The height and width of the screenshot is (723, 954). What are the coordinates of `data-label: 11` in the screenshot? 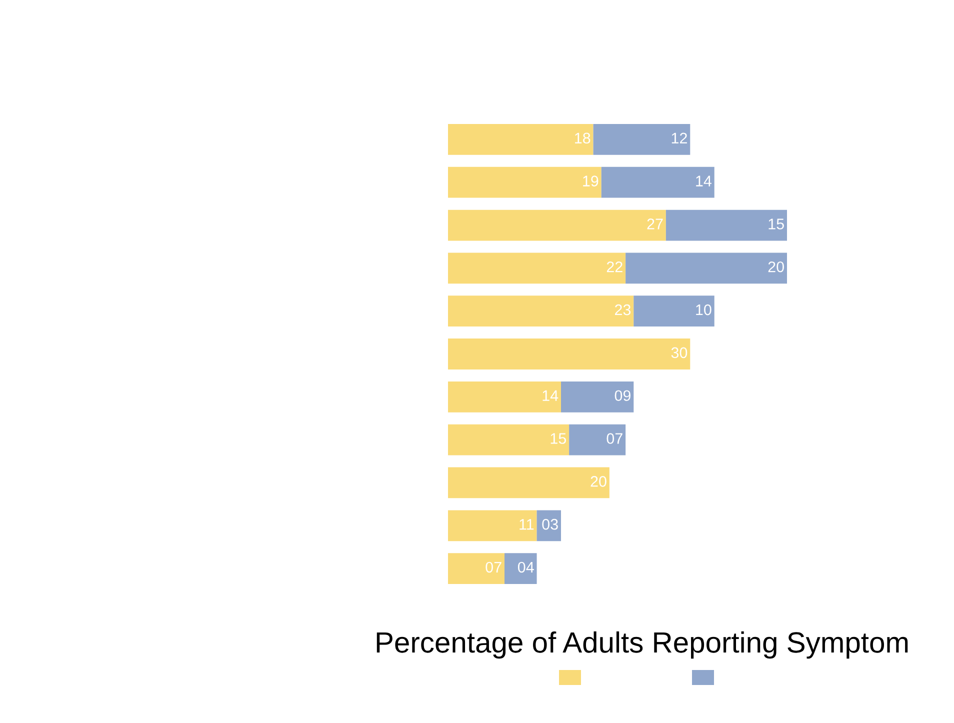 It's located at (527, 524).